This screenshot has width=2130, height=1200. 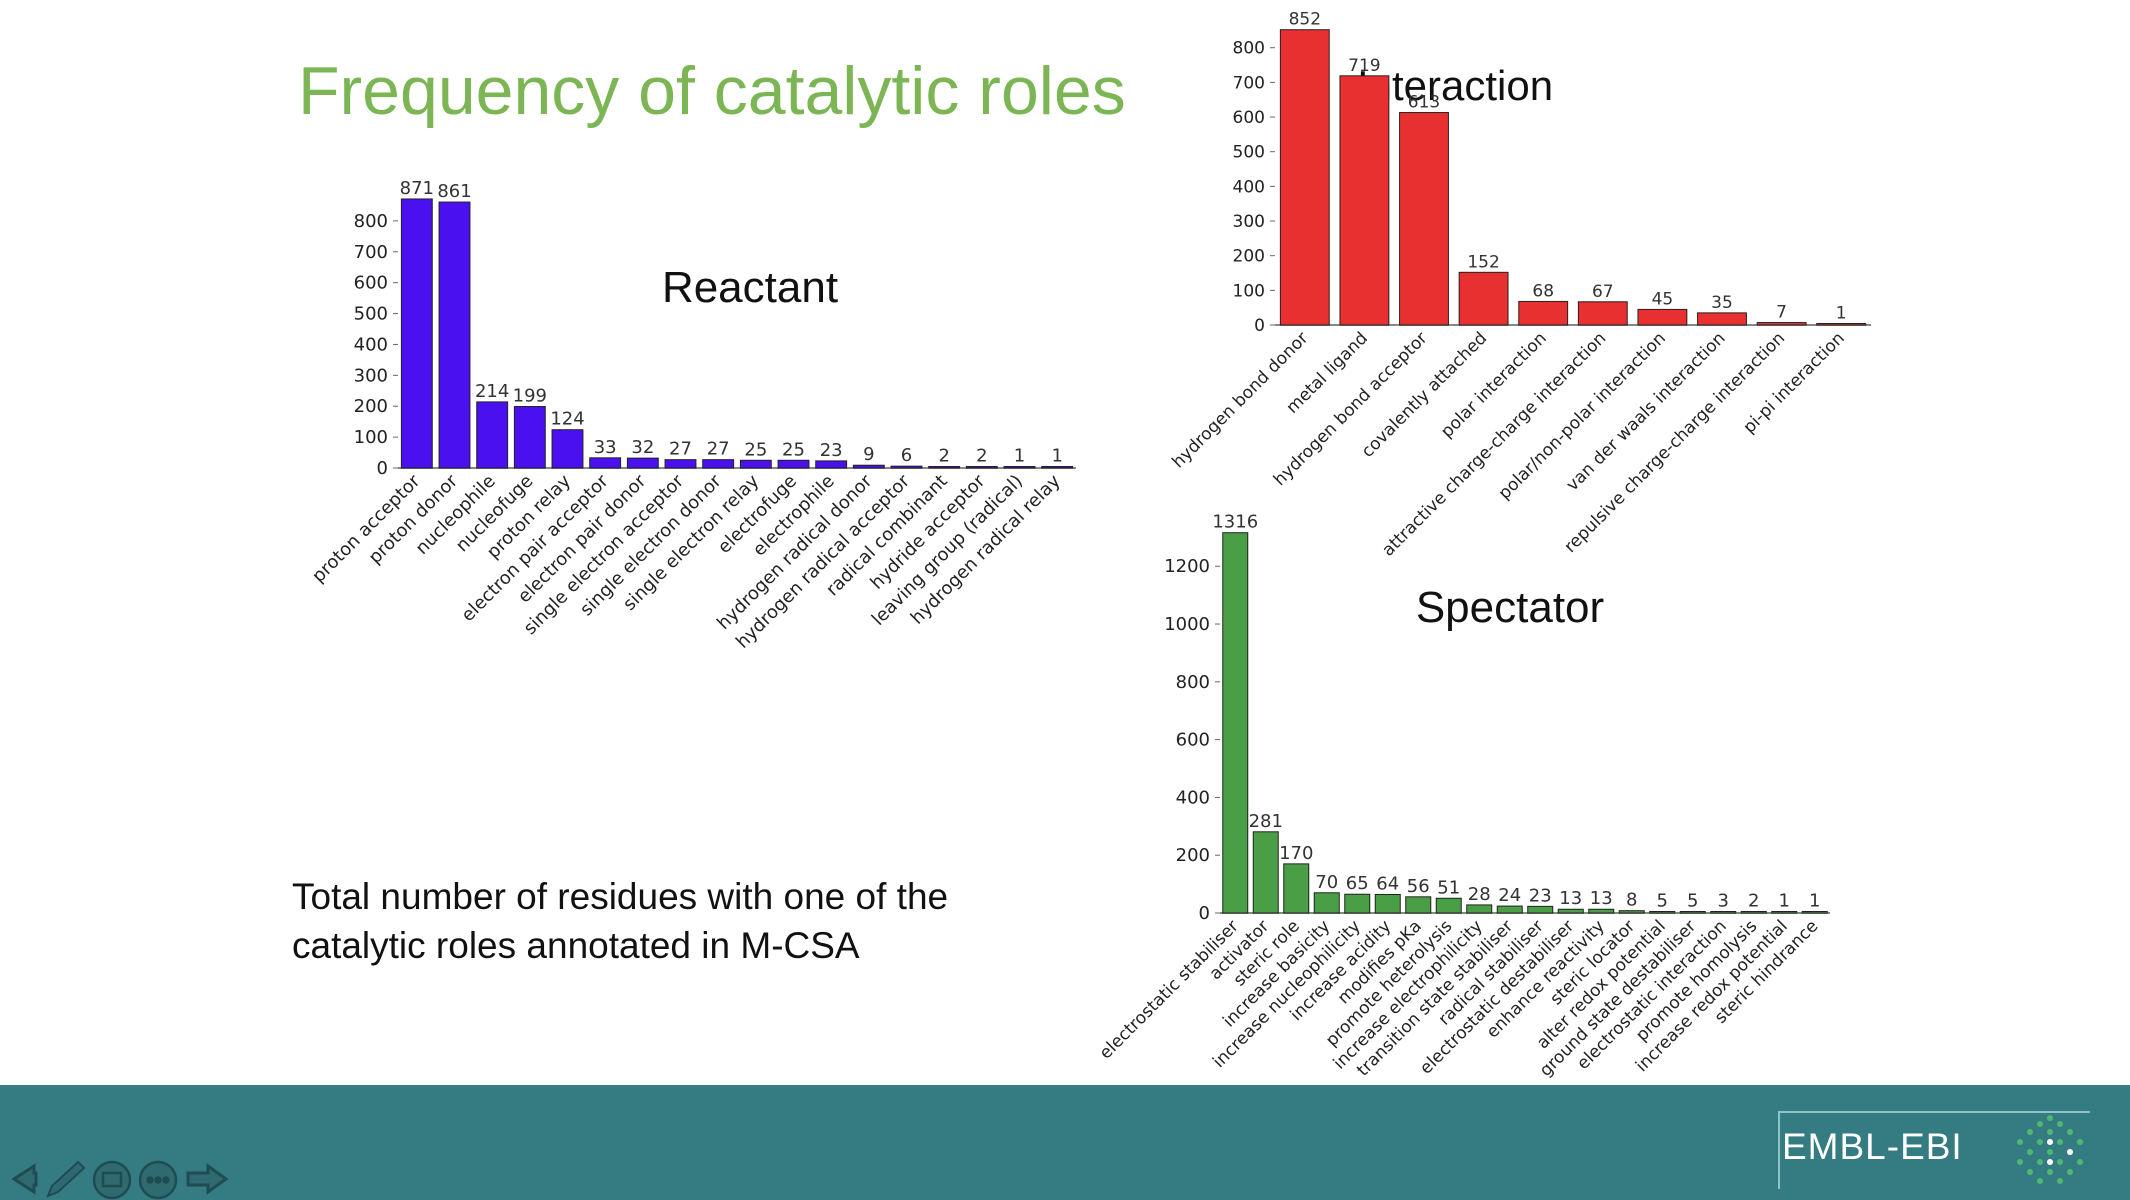 I want to click on spectator-y-tick-label: 1200, so click(x=1187, y=566).